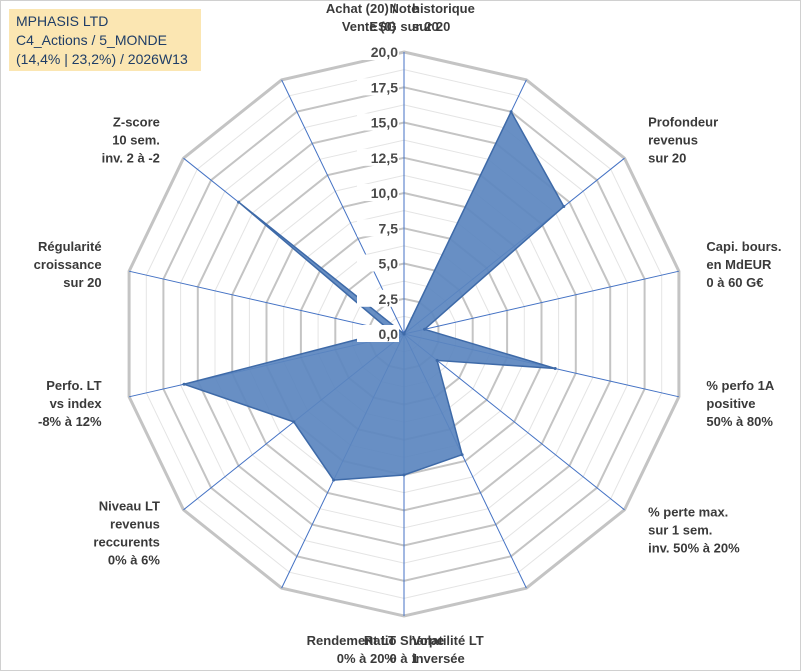 The width and height of the screenshot is (801, 671). I want to click on radar-tick-labels: 0,0 2,5 5,0 7,5 10,0 12,5 15,0 17,5 20,0, so click(378, 192).